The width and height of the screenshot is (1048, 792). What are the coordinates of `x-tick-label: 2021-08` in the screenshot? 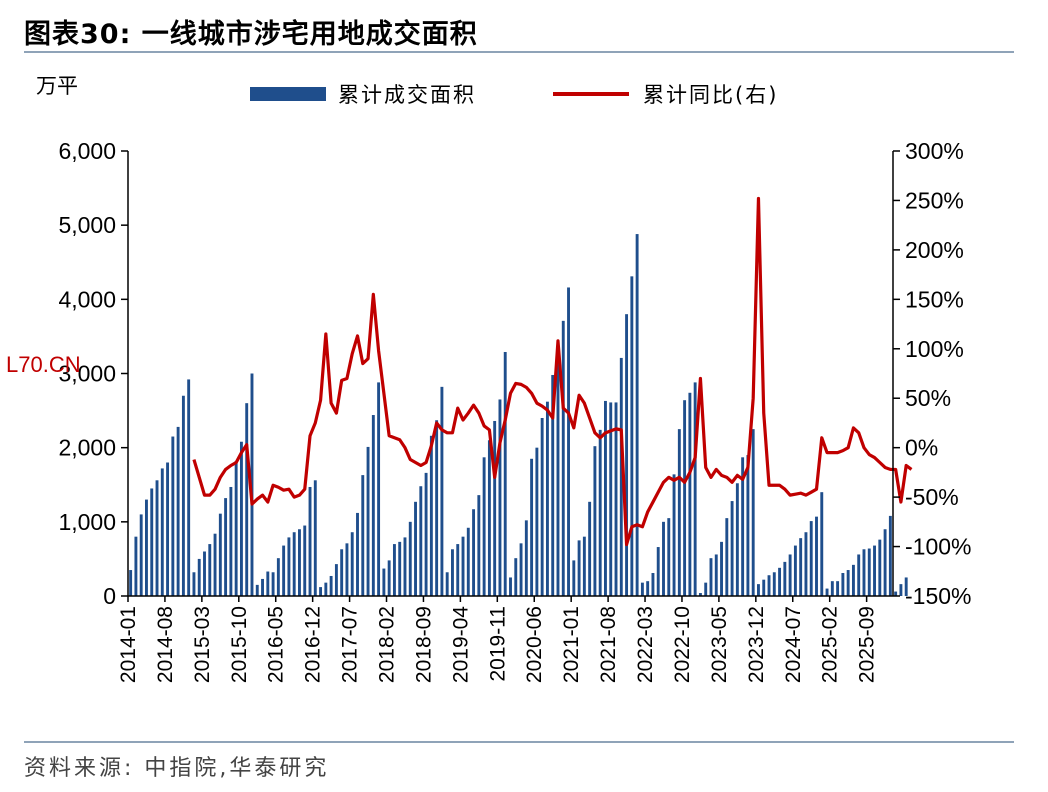 It's located at (608, 644).